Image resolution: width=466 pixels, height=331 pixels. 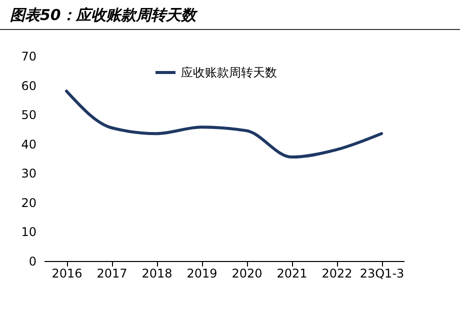 I want to click on x-tick-label: 2018, so click(x=157, y=273).